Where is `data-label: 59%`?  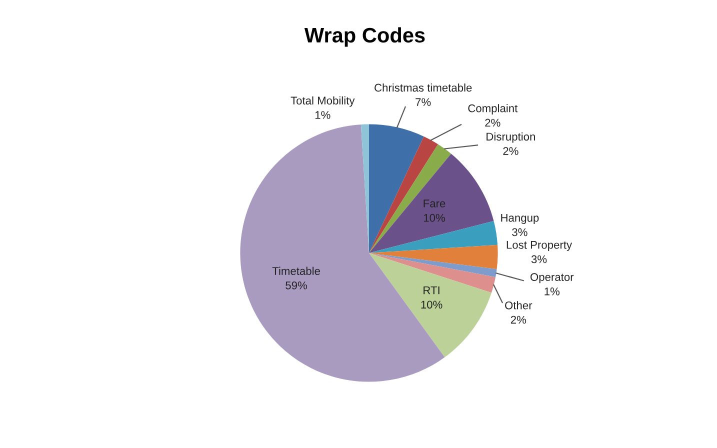 data-label: 59% is located at coordinates (297, 285).